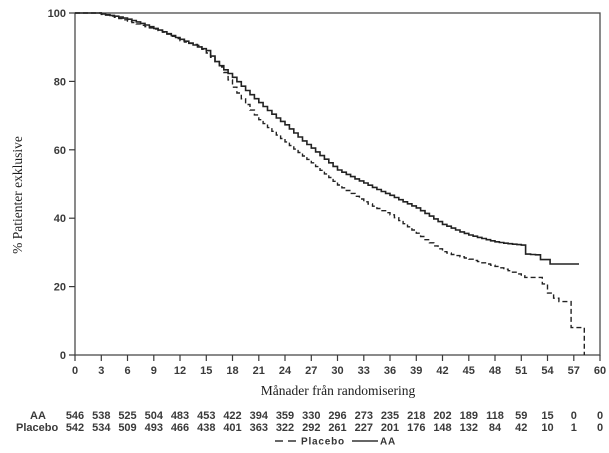 The height and width of the screenshot is (453, 609). Describe the element at coordinates (206, 428) in the screenshot. I see `risk-value-placebo: 438` at that location.